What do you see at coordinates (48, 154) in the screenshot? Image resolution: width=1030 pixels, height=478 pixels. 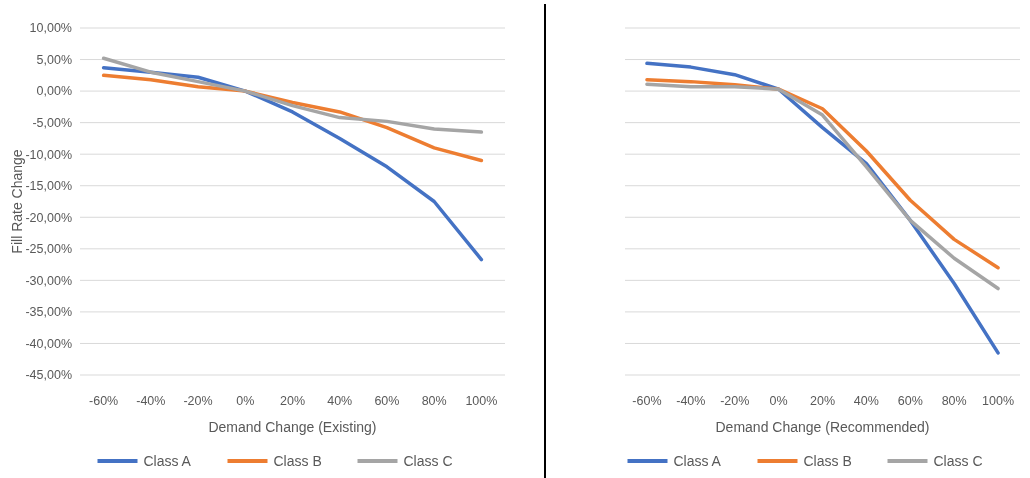 I see `y-tick-label: -10,00%` at bounding box center [48, 154].